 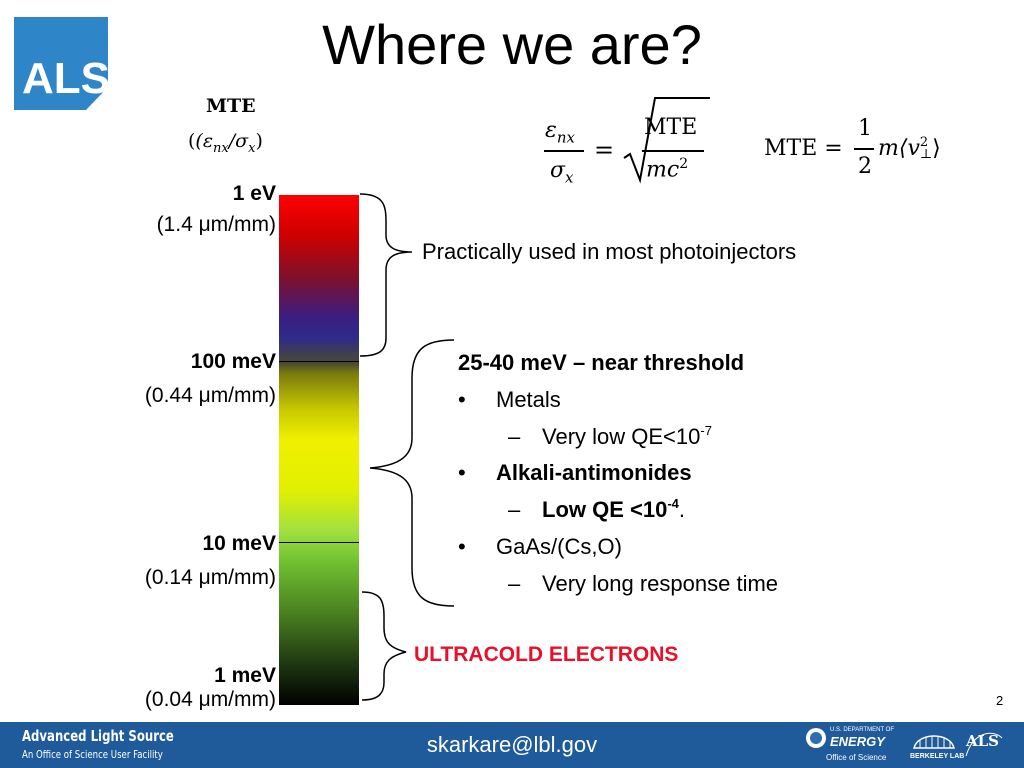 What do you see at coordinates (706, 430) in the screenshot?
I see `qe-exponent: -7` at bounding box center [706, 430].